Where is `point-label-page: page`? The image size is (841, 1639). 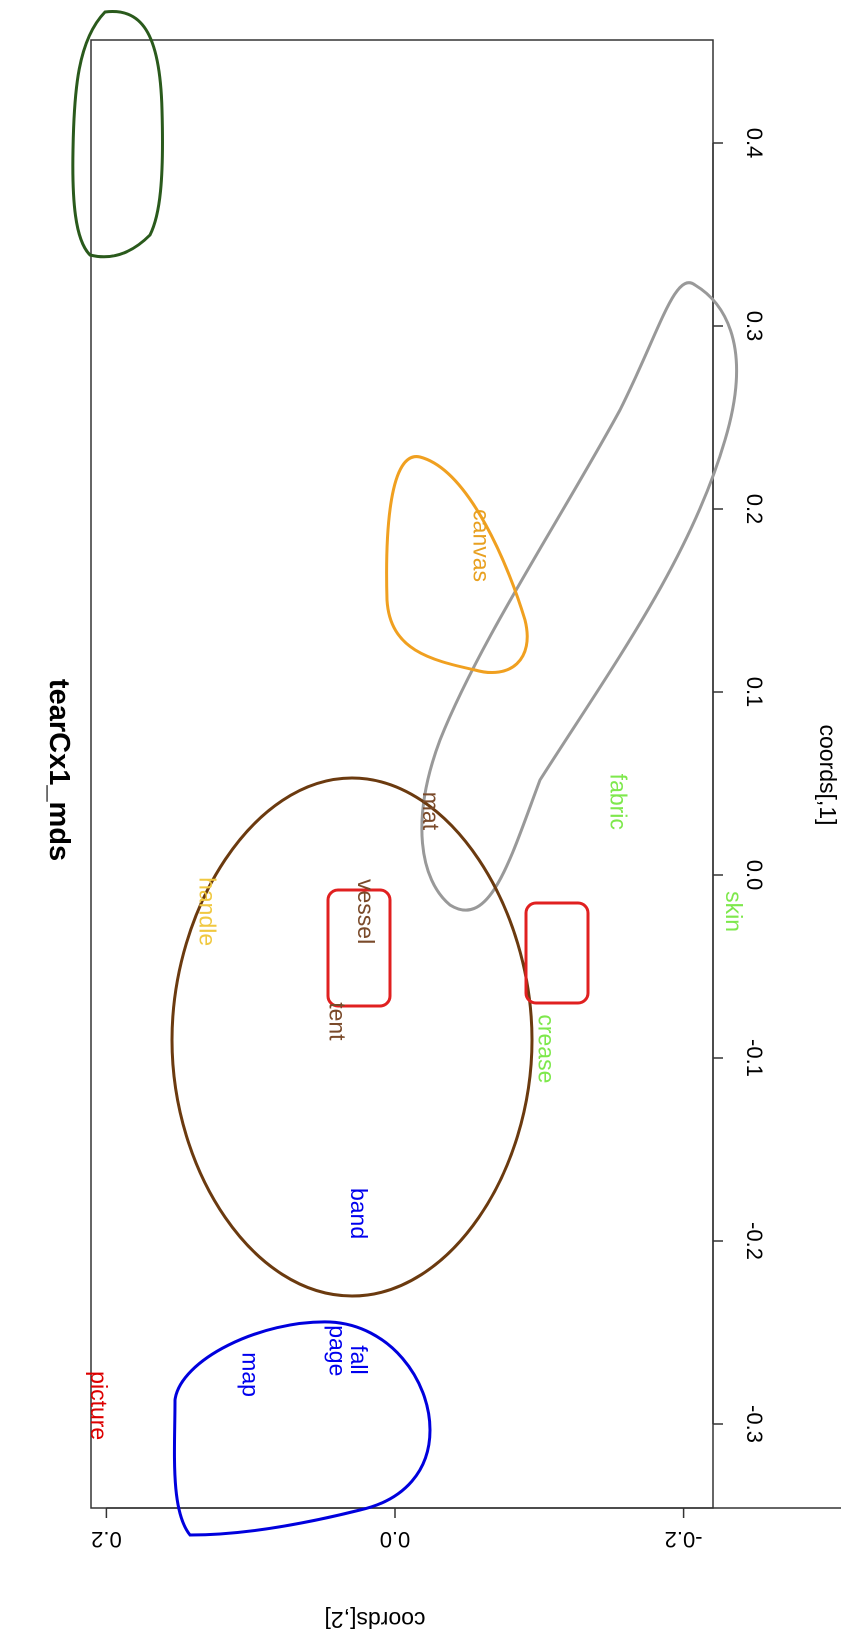 point-label-page: page is located at coordinates (337, 1350).